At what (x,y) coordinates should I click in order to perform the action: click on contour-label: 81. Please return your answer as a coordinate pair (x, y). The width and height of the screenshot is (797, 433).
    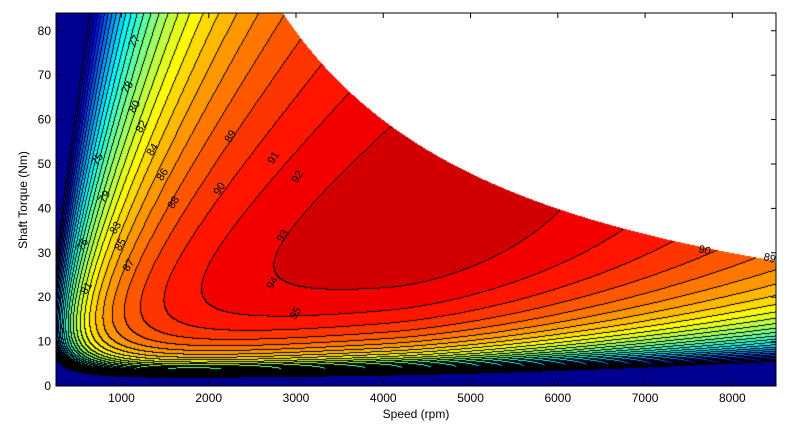
    Looking at the image, I should click on (87, 288).